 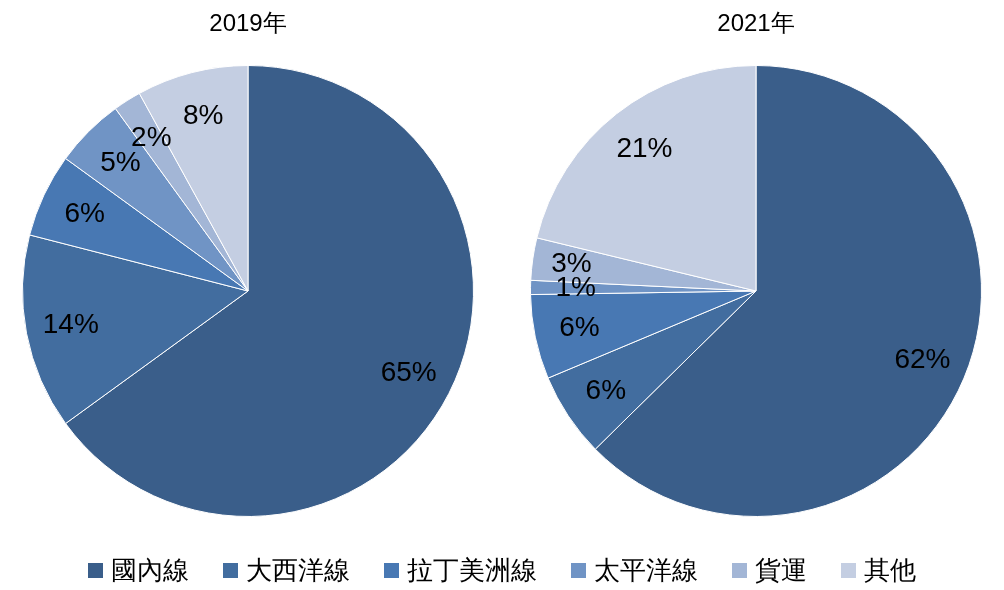 I want to click on legend-label: 大西洋線, so click(x=298, y=570).